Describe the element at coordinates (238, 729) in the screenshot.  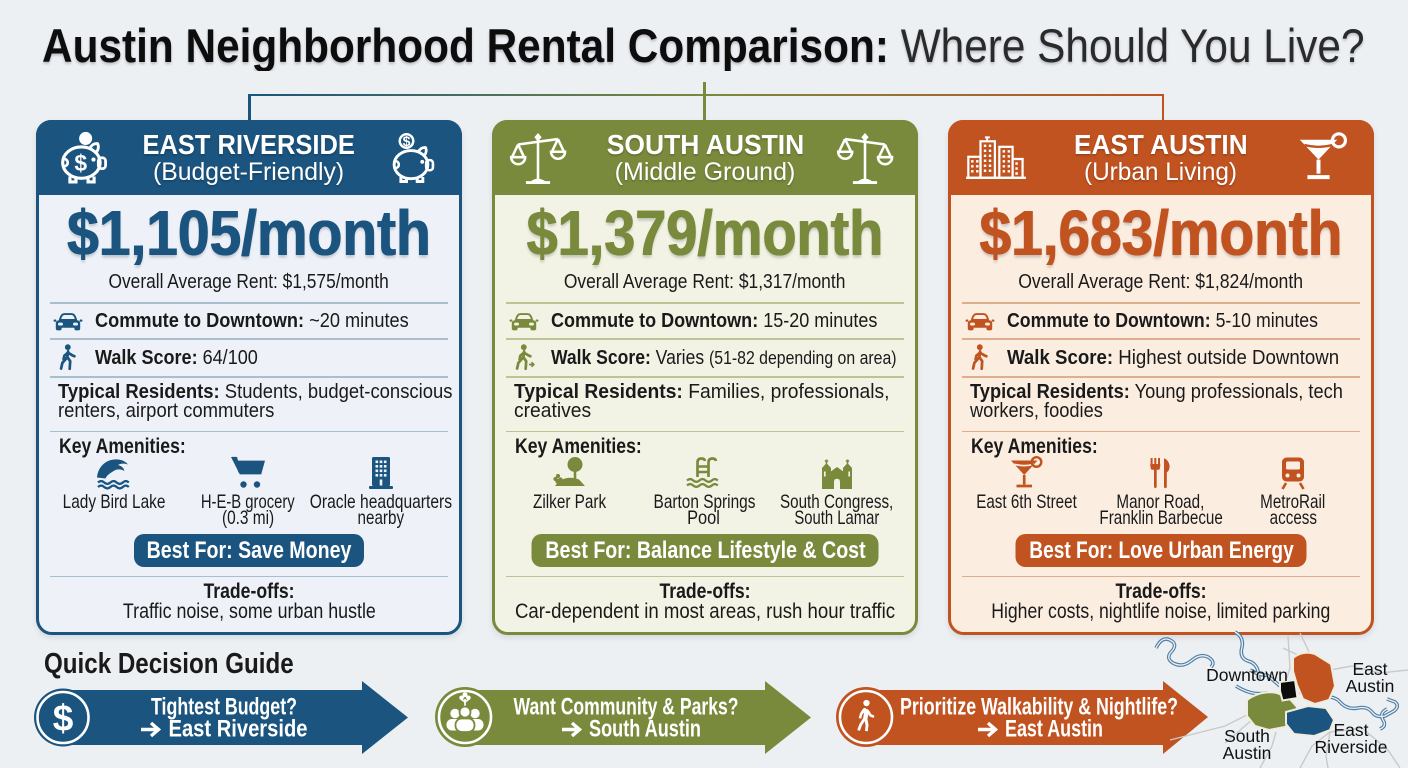
I see `svg-text: East Riverside` at that location.